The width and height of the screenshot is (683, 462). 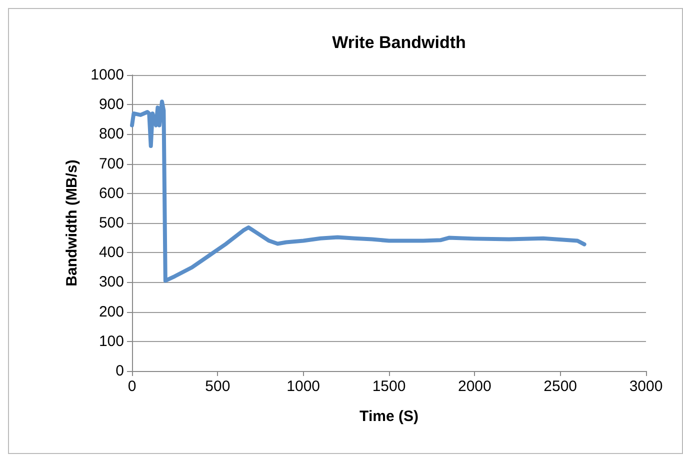 What do you see at coordinates (111, 193) in the screenshot?
I see `y-tick-label: 600` at bounding box center [111, 193].